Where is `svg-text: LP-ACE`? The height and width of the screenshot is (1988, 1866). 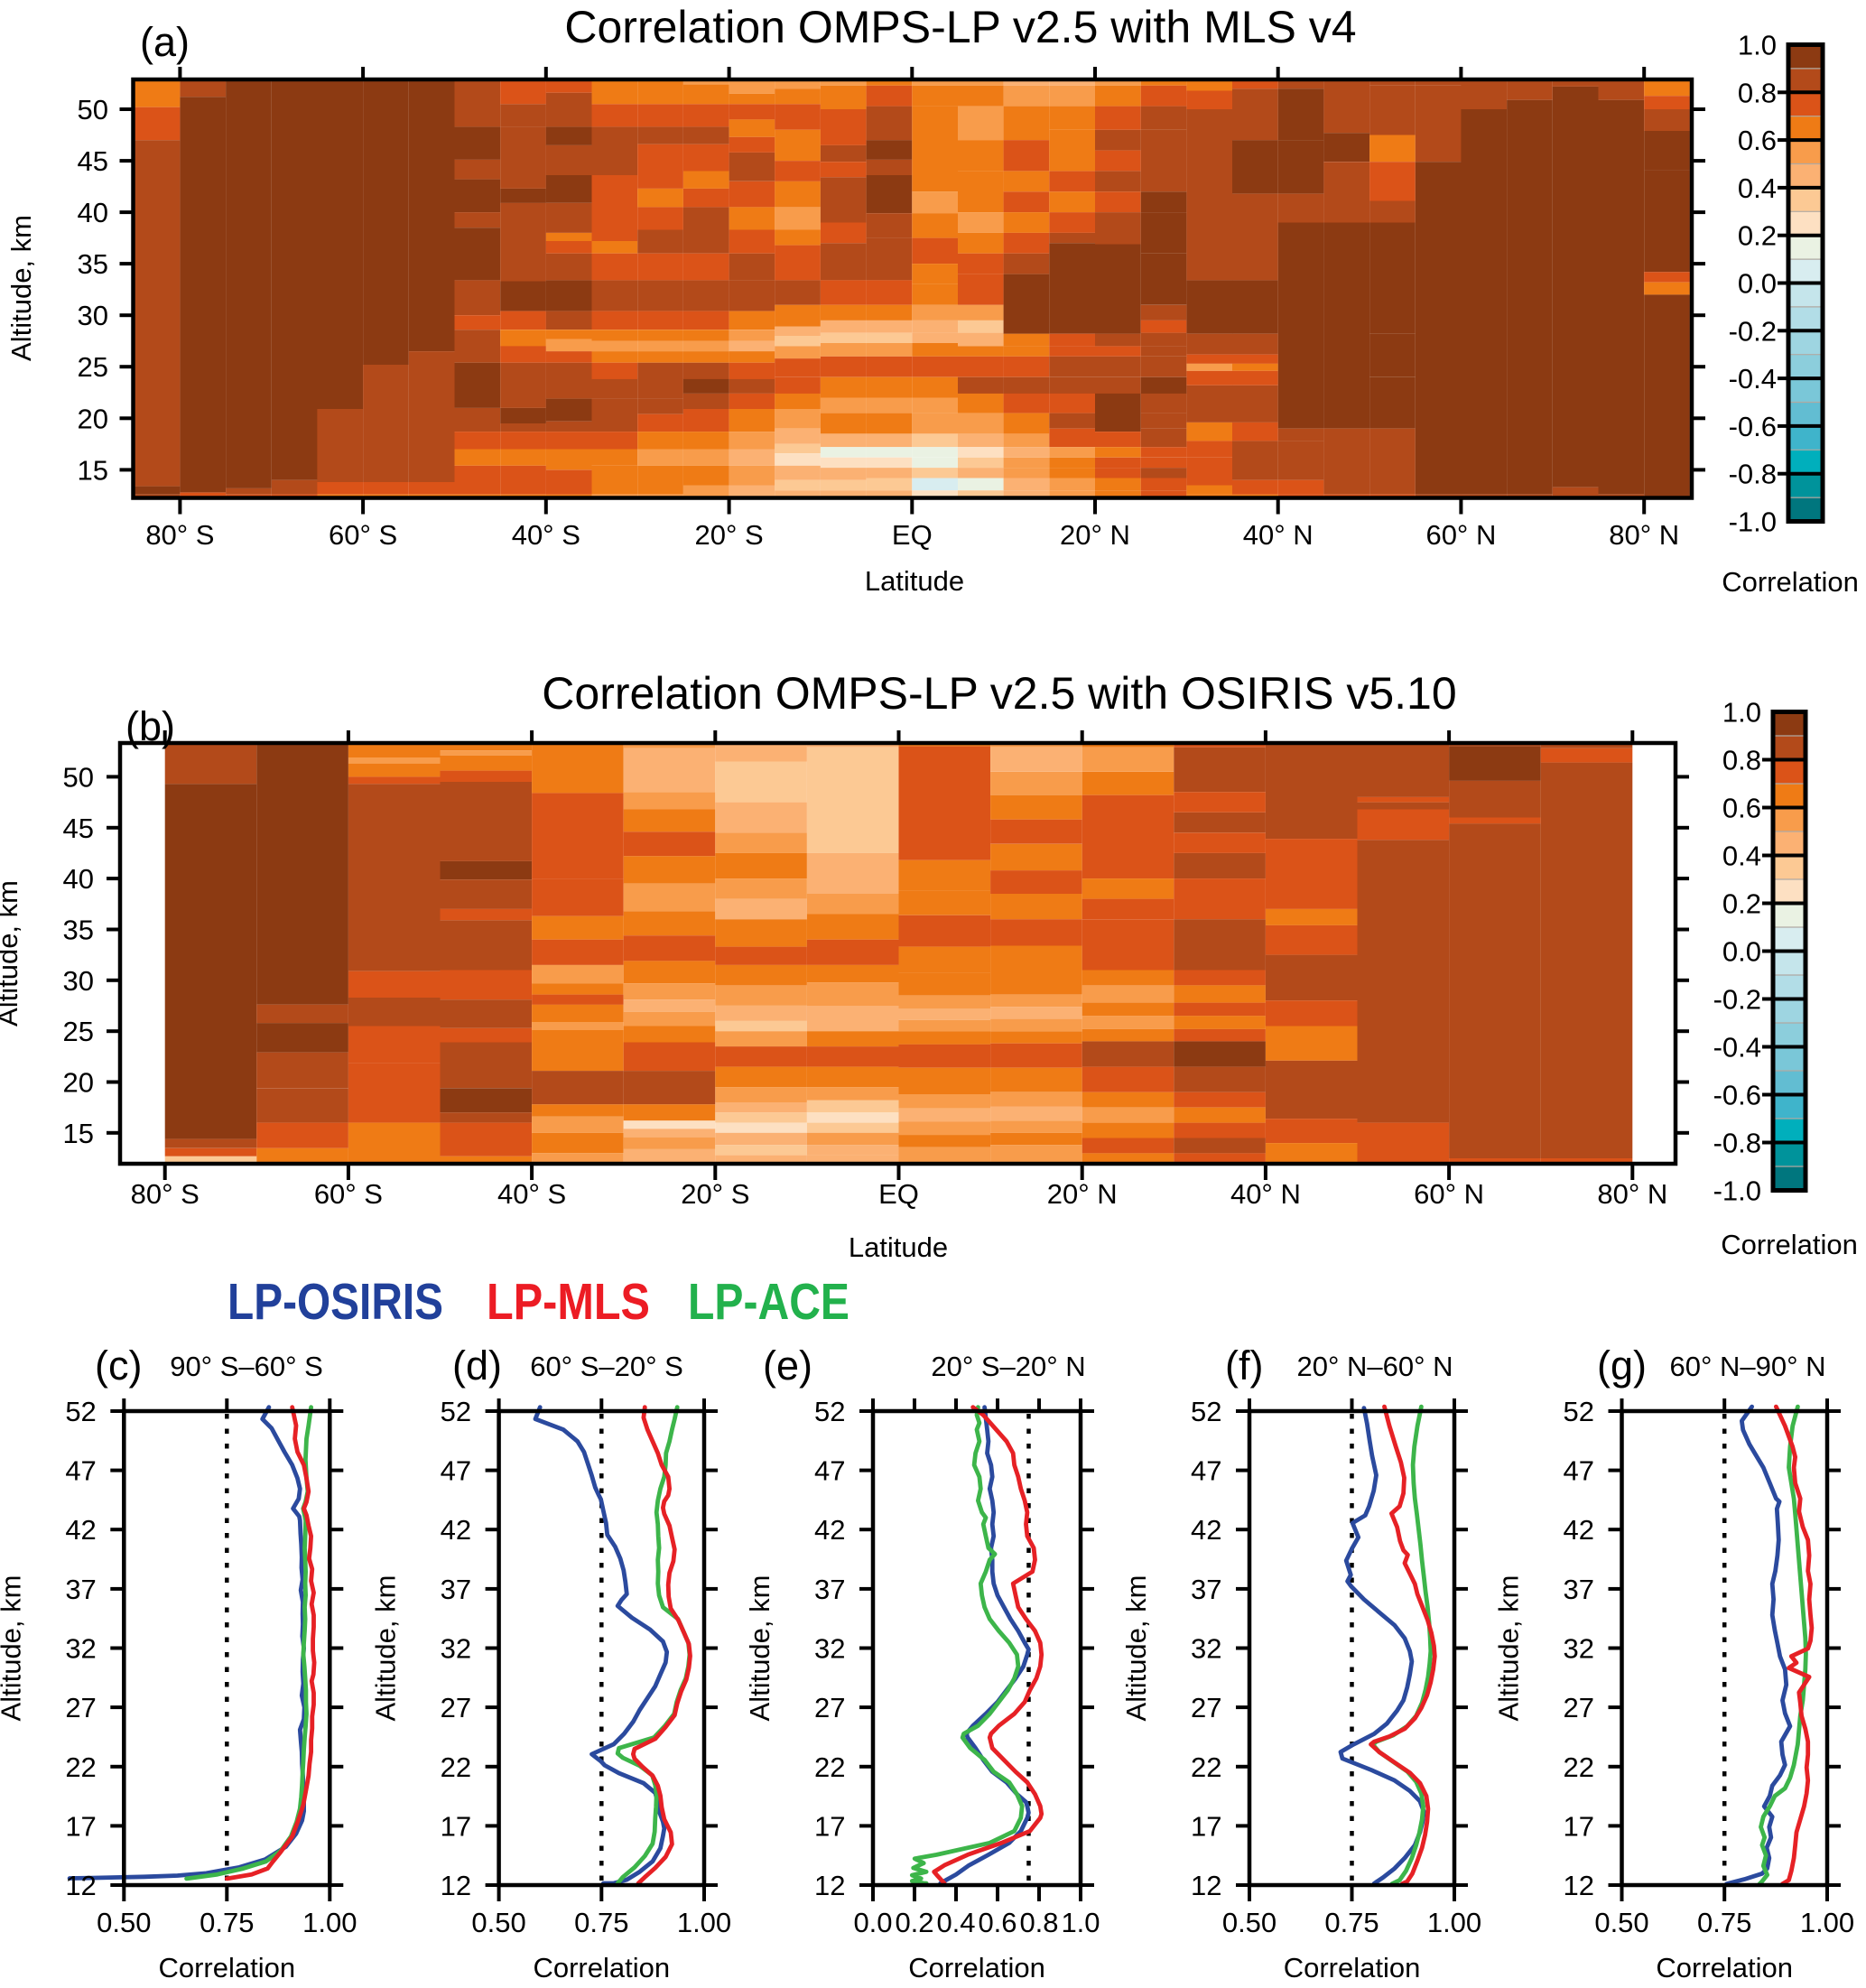 svg-text: LP-ACE is located at coordinates (768, 1302).